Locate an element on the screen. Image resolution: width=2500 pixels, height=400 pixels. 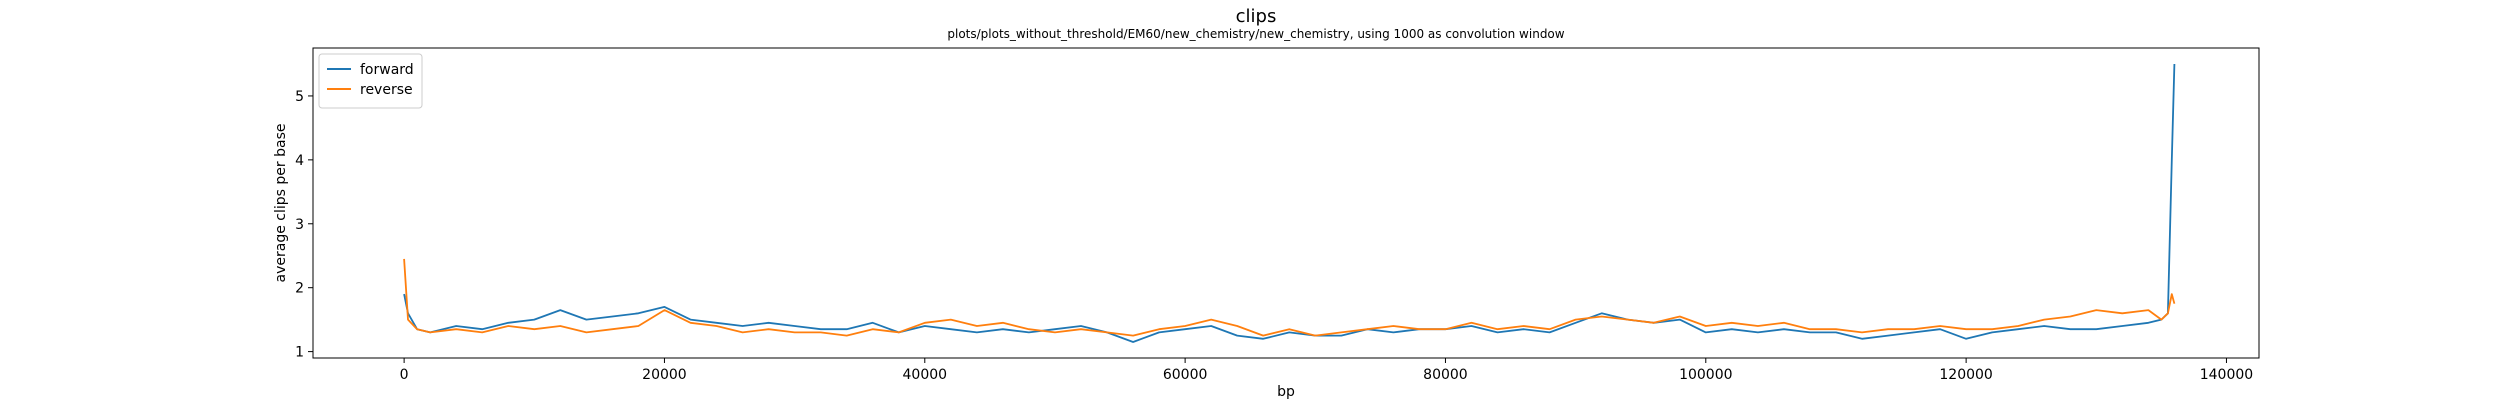
y-tick-label: 1 is located at coordinates (299, 353).